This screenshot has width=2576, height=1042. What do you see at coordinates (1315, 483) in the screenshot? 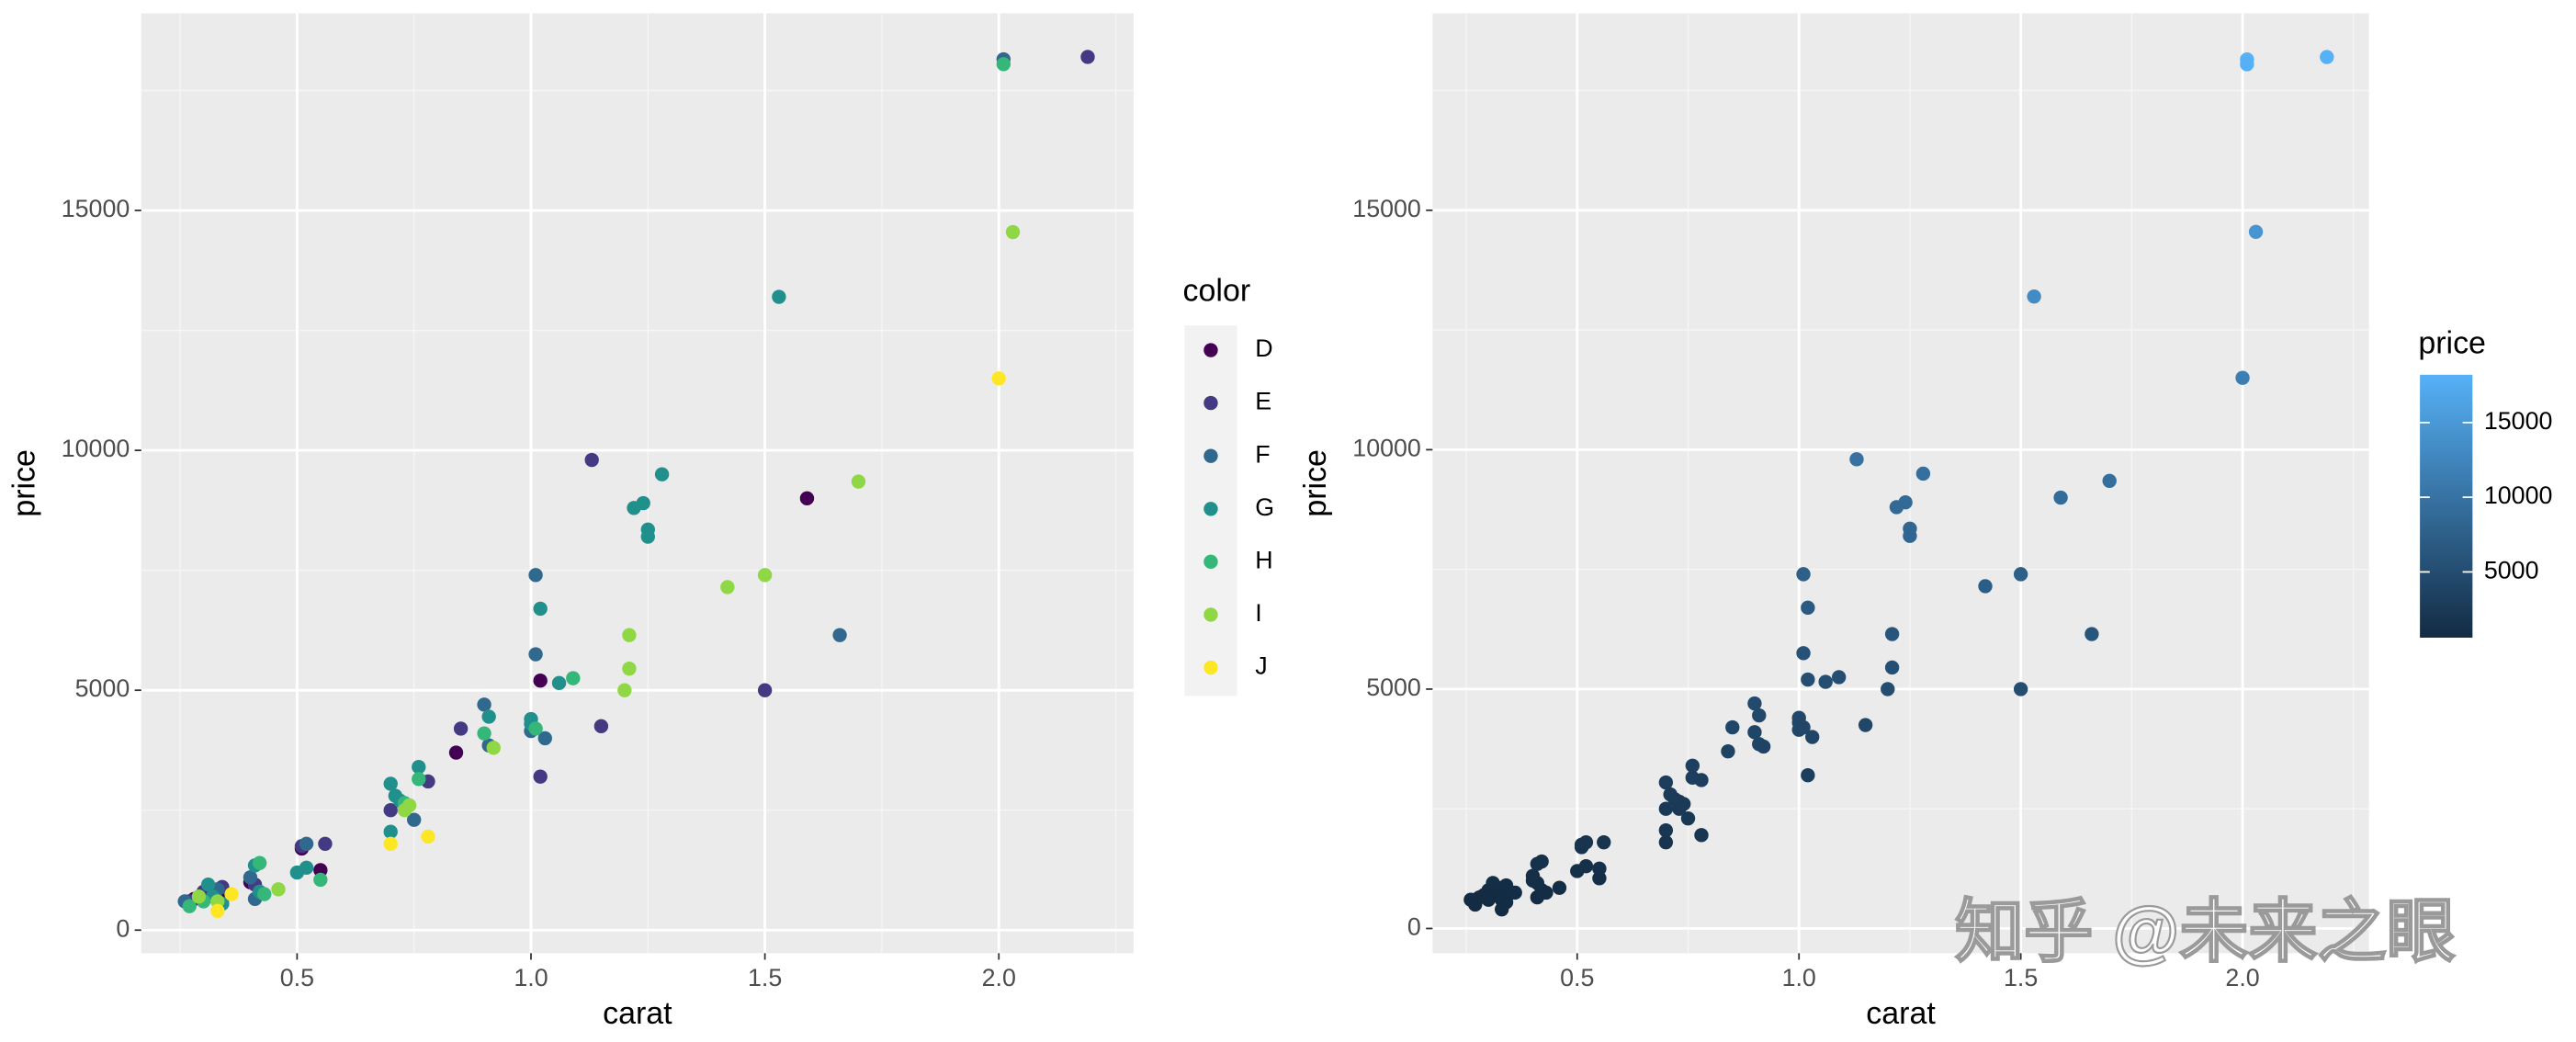
I see `y-axis-title: price` at bounding box center [1315, 483].